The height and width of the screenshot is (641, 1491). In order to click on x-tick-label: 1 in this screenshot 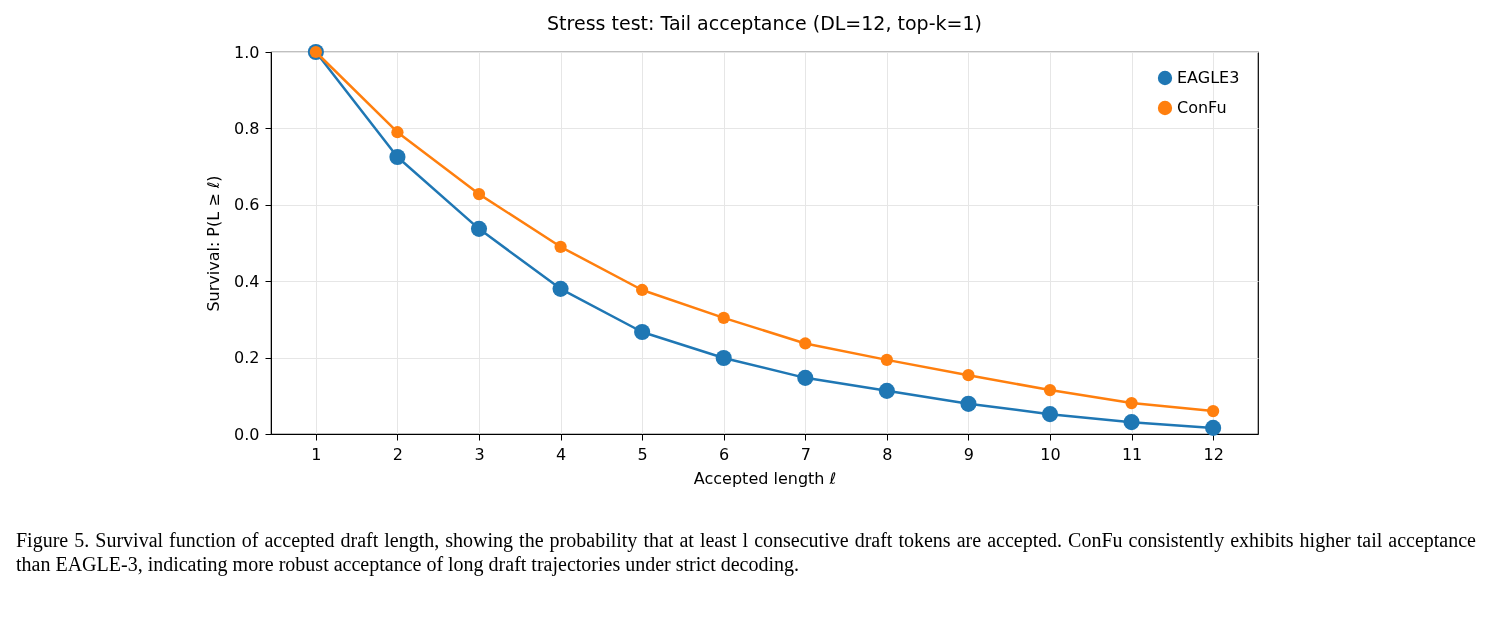, I will do `click(316, 454)`.